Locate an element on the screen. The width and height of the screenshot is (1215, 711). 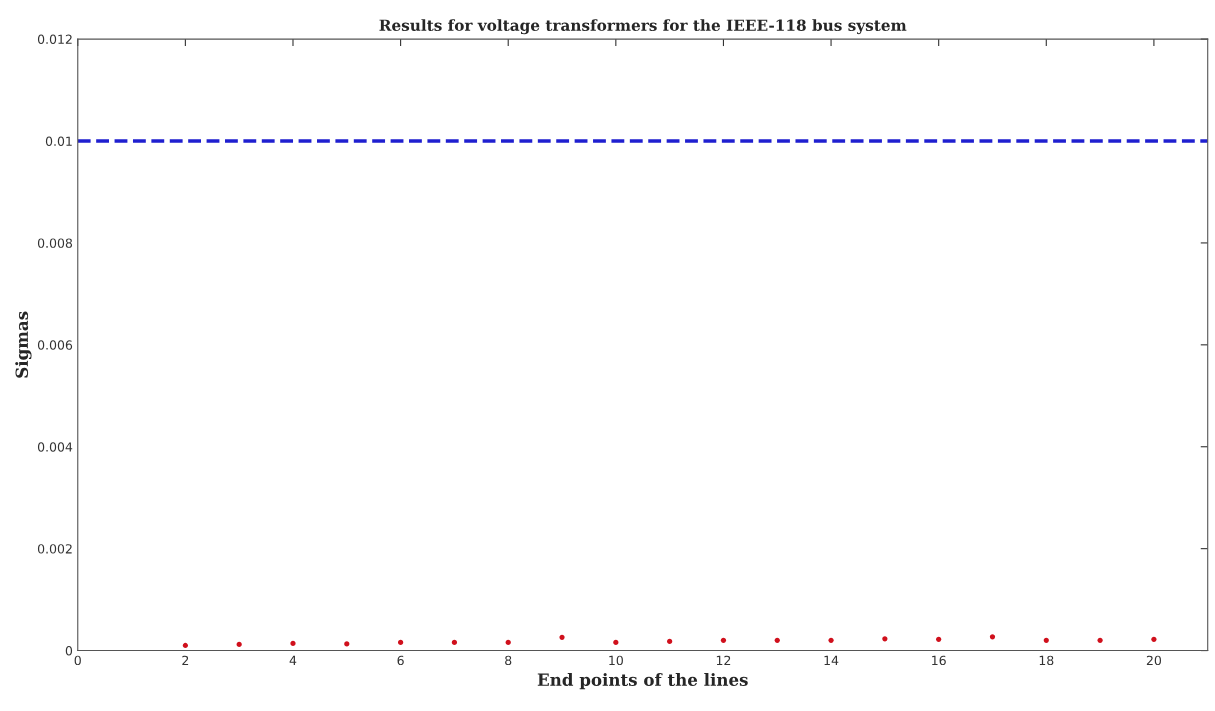
x-axis-title: End points of the lines is located at coordinates (642, 681).